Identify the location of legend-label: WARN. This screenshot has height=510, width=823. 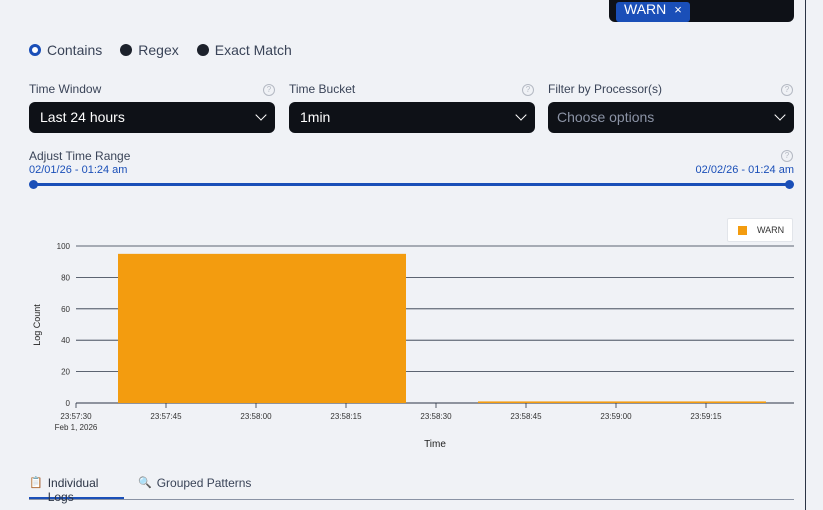
(771, 230).